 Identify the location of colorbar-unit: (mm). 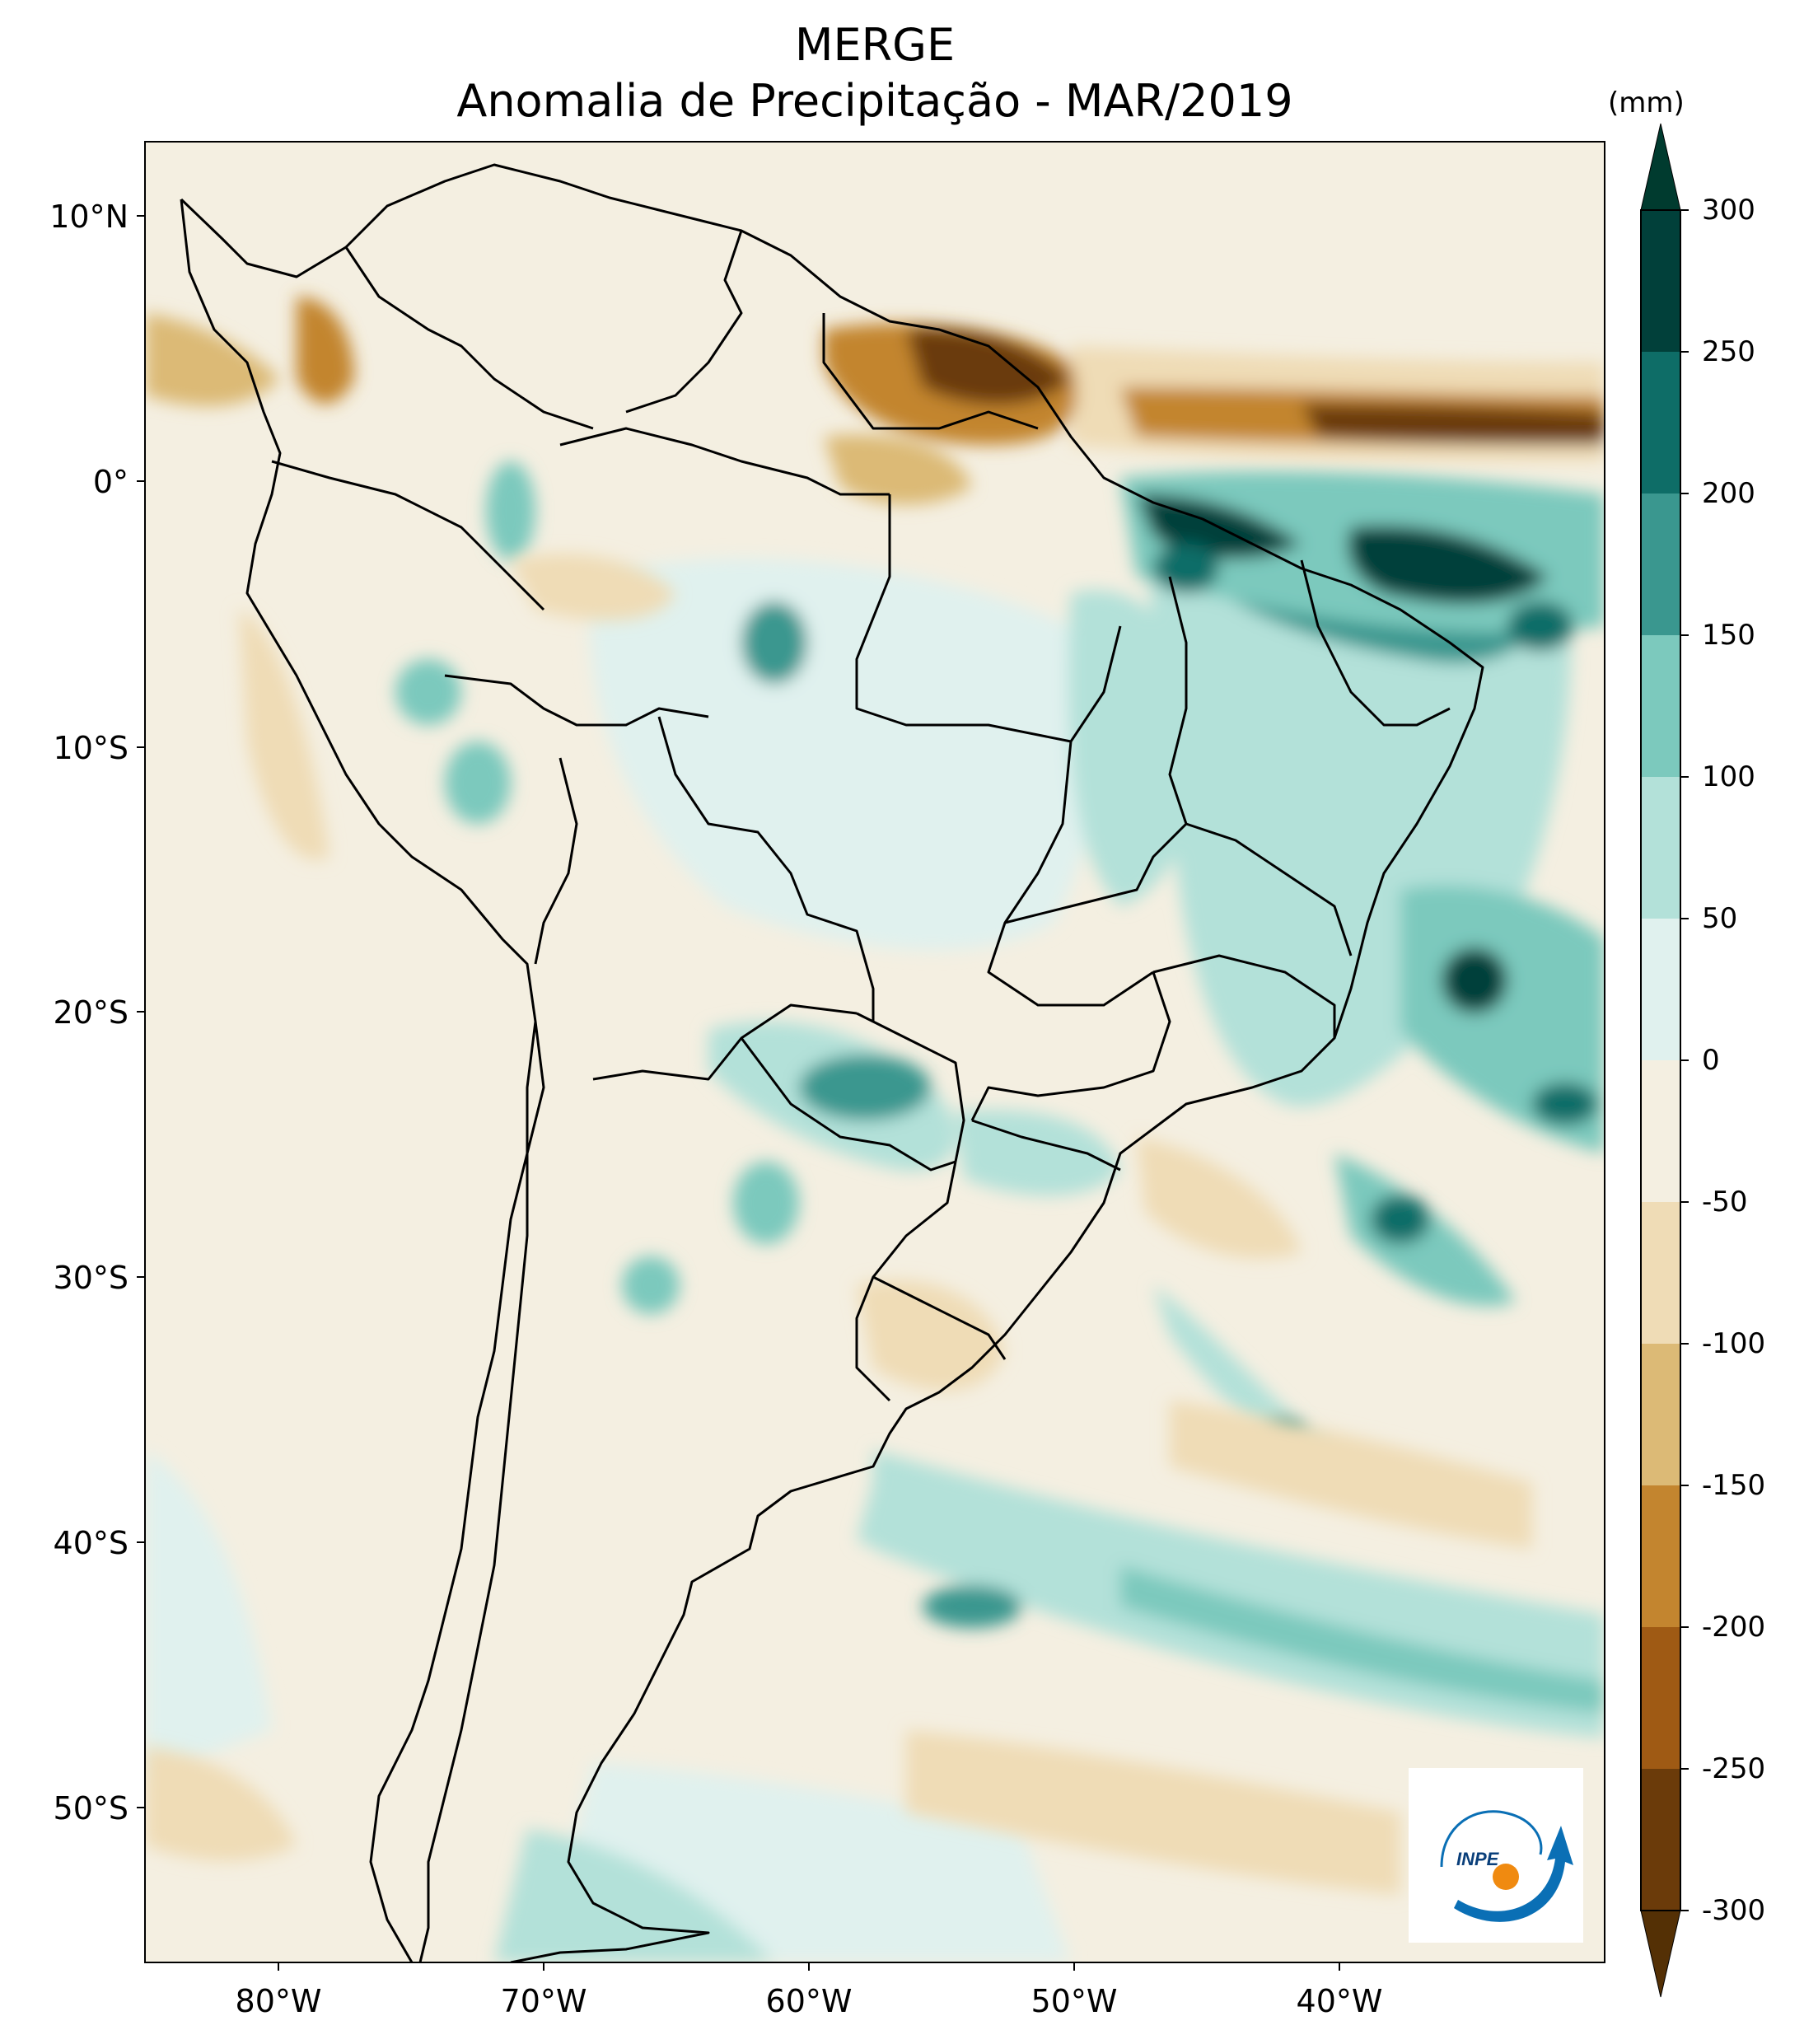
(1646, 103).